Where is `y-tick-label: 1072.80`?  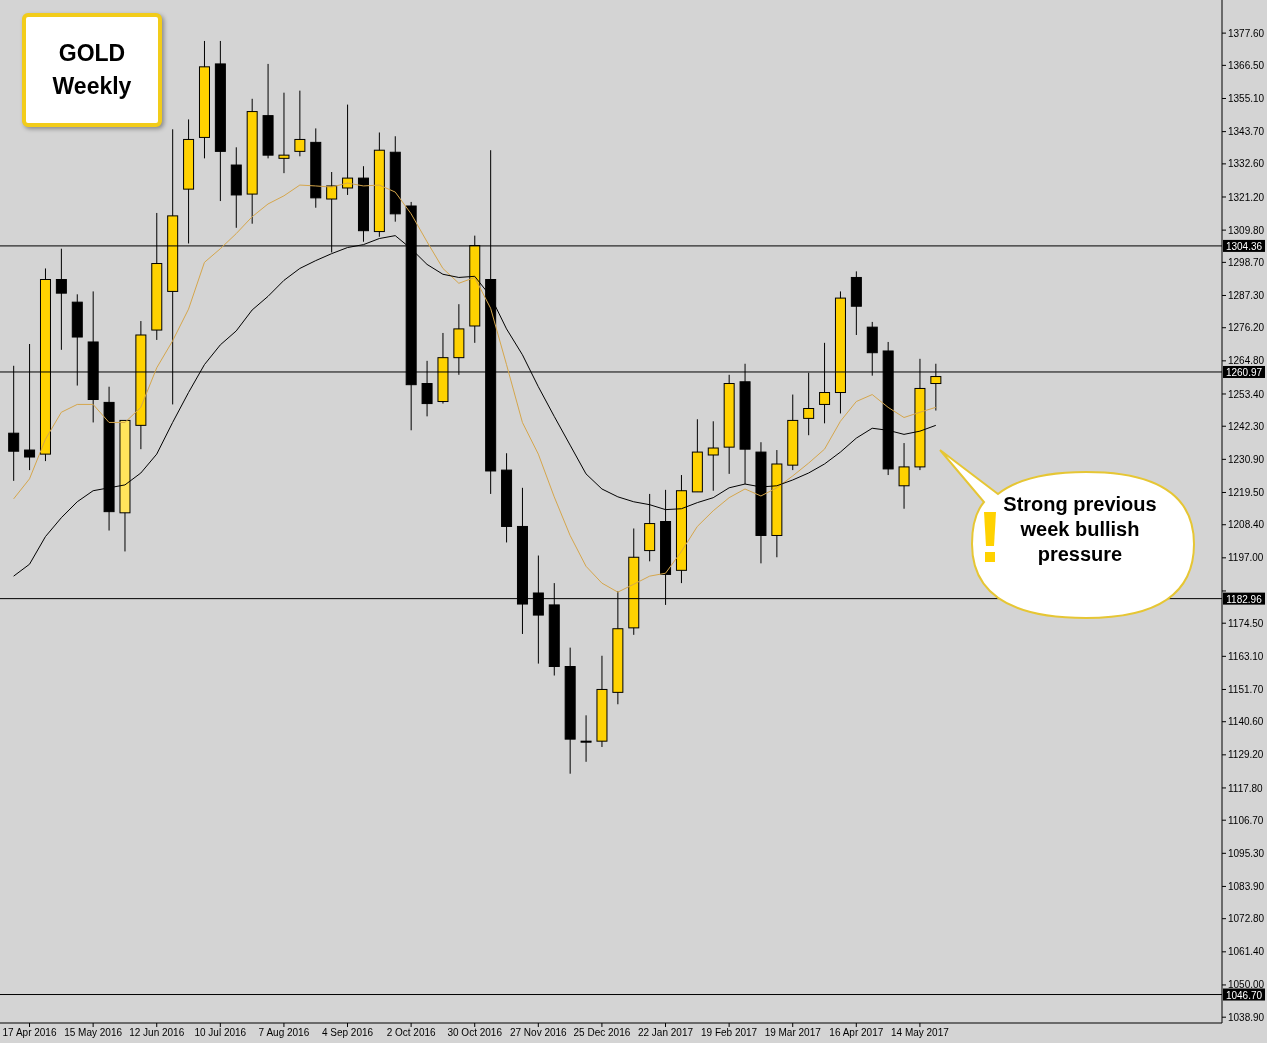 y-tick-label: 1072.80 is located at coordinates (1246, 919).